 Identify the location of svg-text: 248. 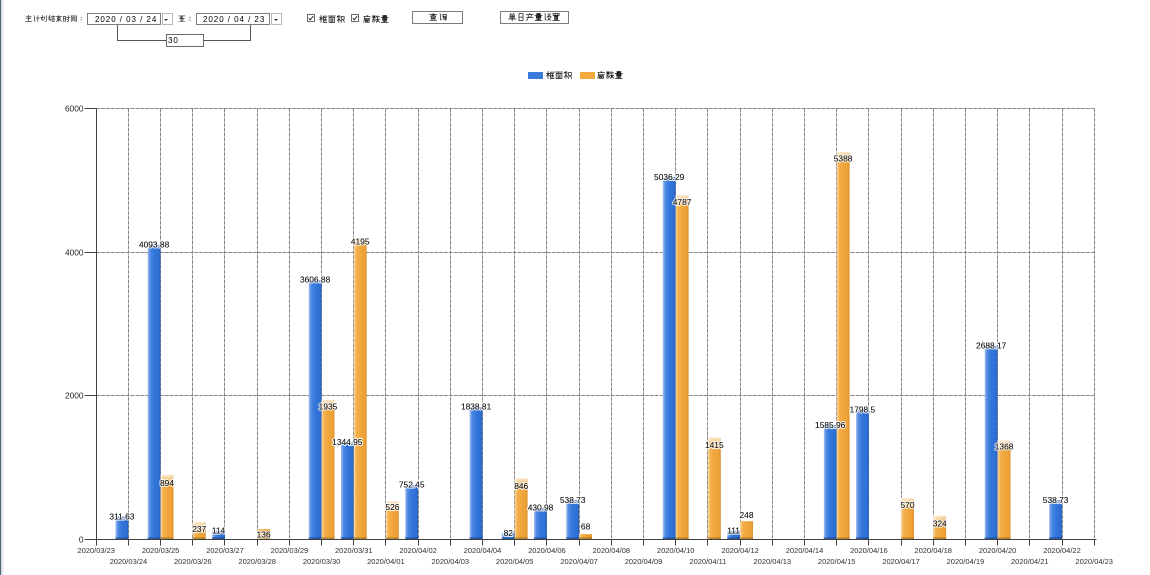
(747, 515).